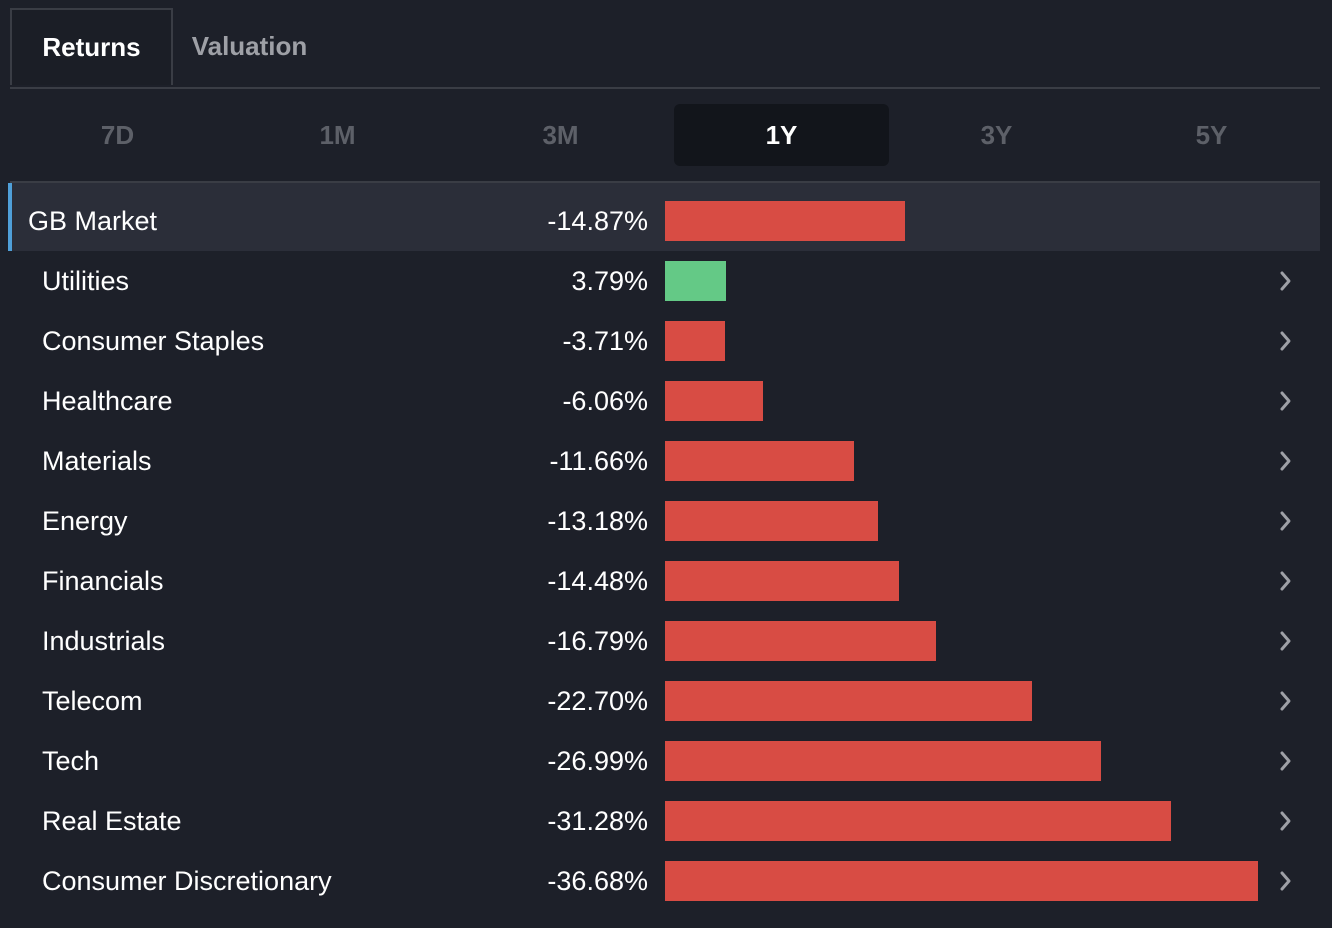 The width and height of the screenshot is (1332, 928). What do you see at coordinates (664, 701) in the screenshot?
I see `sector-row-telecom: Telecom -22.70%` at bounding box center [664, 701].